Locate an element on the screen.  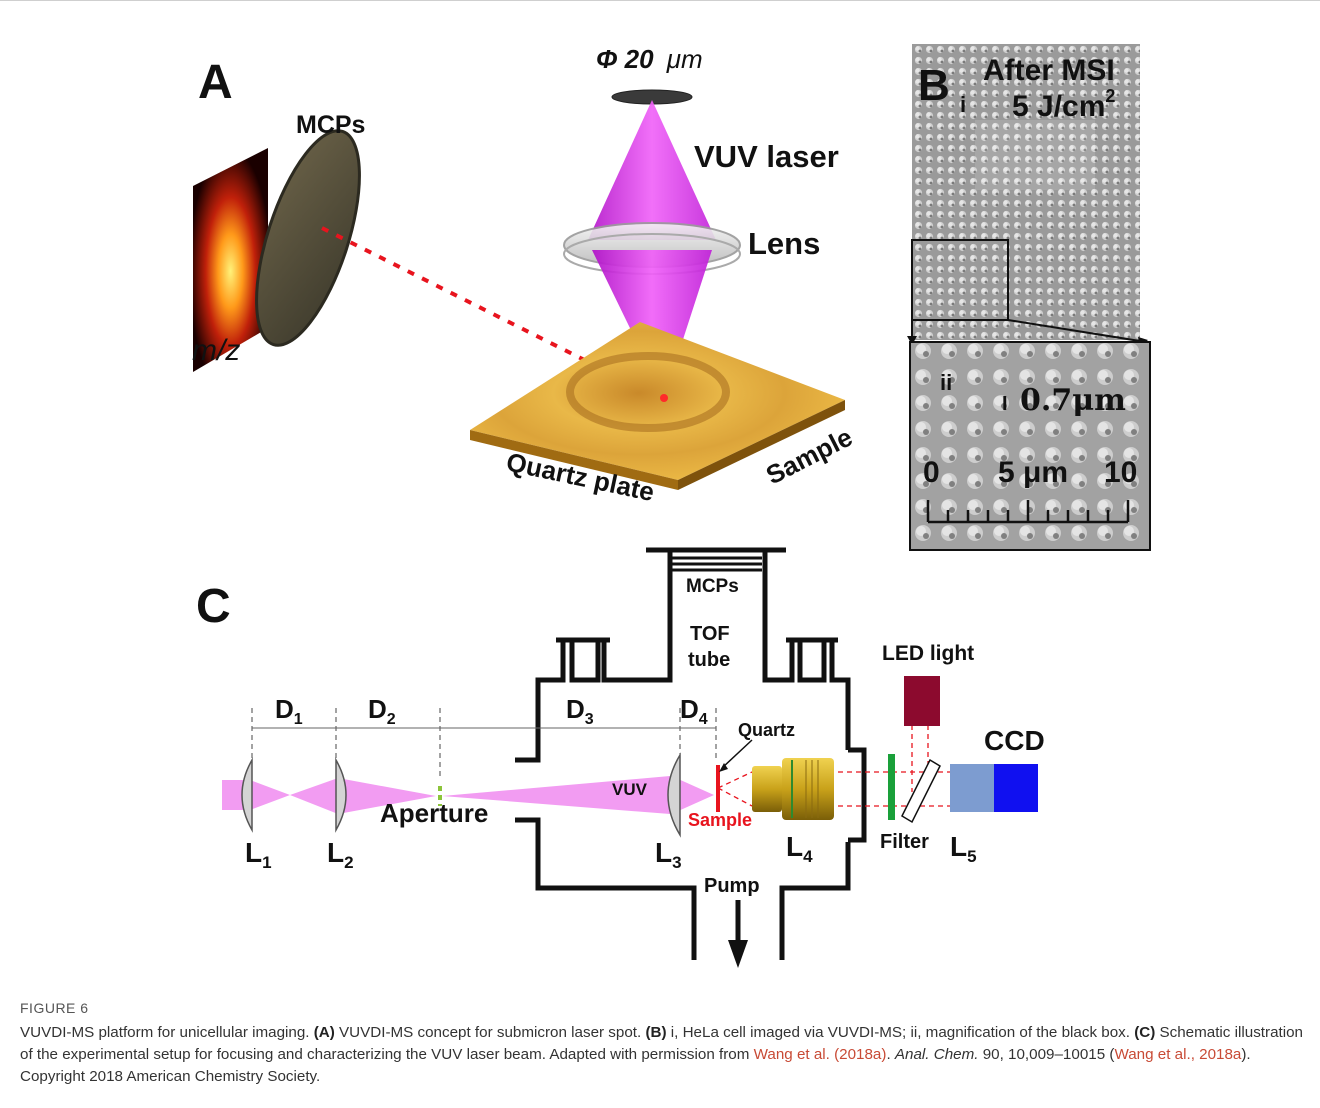
l5-label: L5 is located at coordinates (963, 848).